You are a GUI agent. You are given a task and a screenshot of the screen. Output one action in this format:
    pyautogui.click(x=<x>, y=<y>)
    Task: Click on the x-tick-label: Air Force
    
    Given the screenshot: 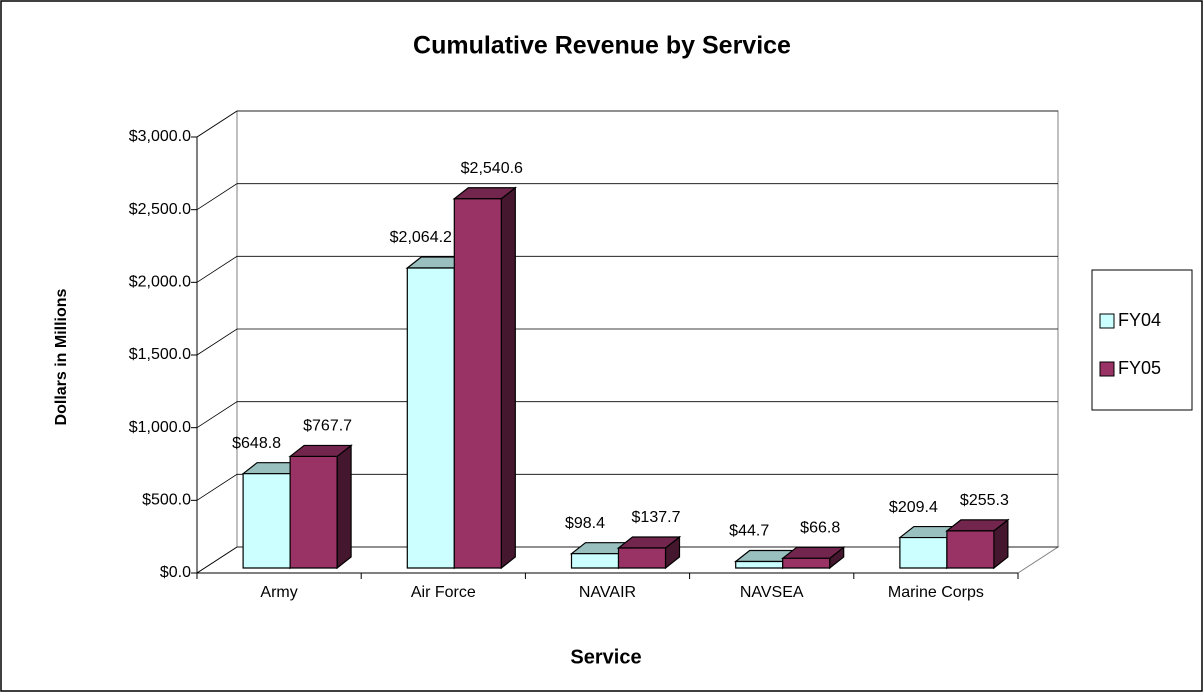 What is the action you would take?
    pyautogui.click(x=443, y=592)
    